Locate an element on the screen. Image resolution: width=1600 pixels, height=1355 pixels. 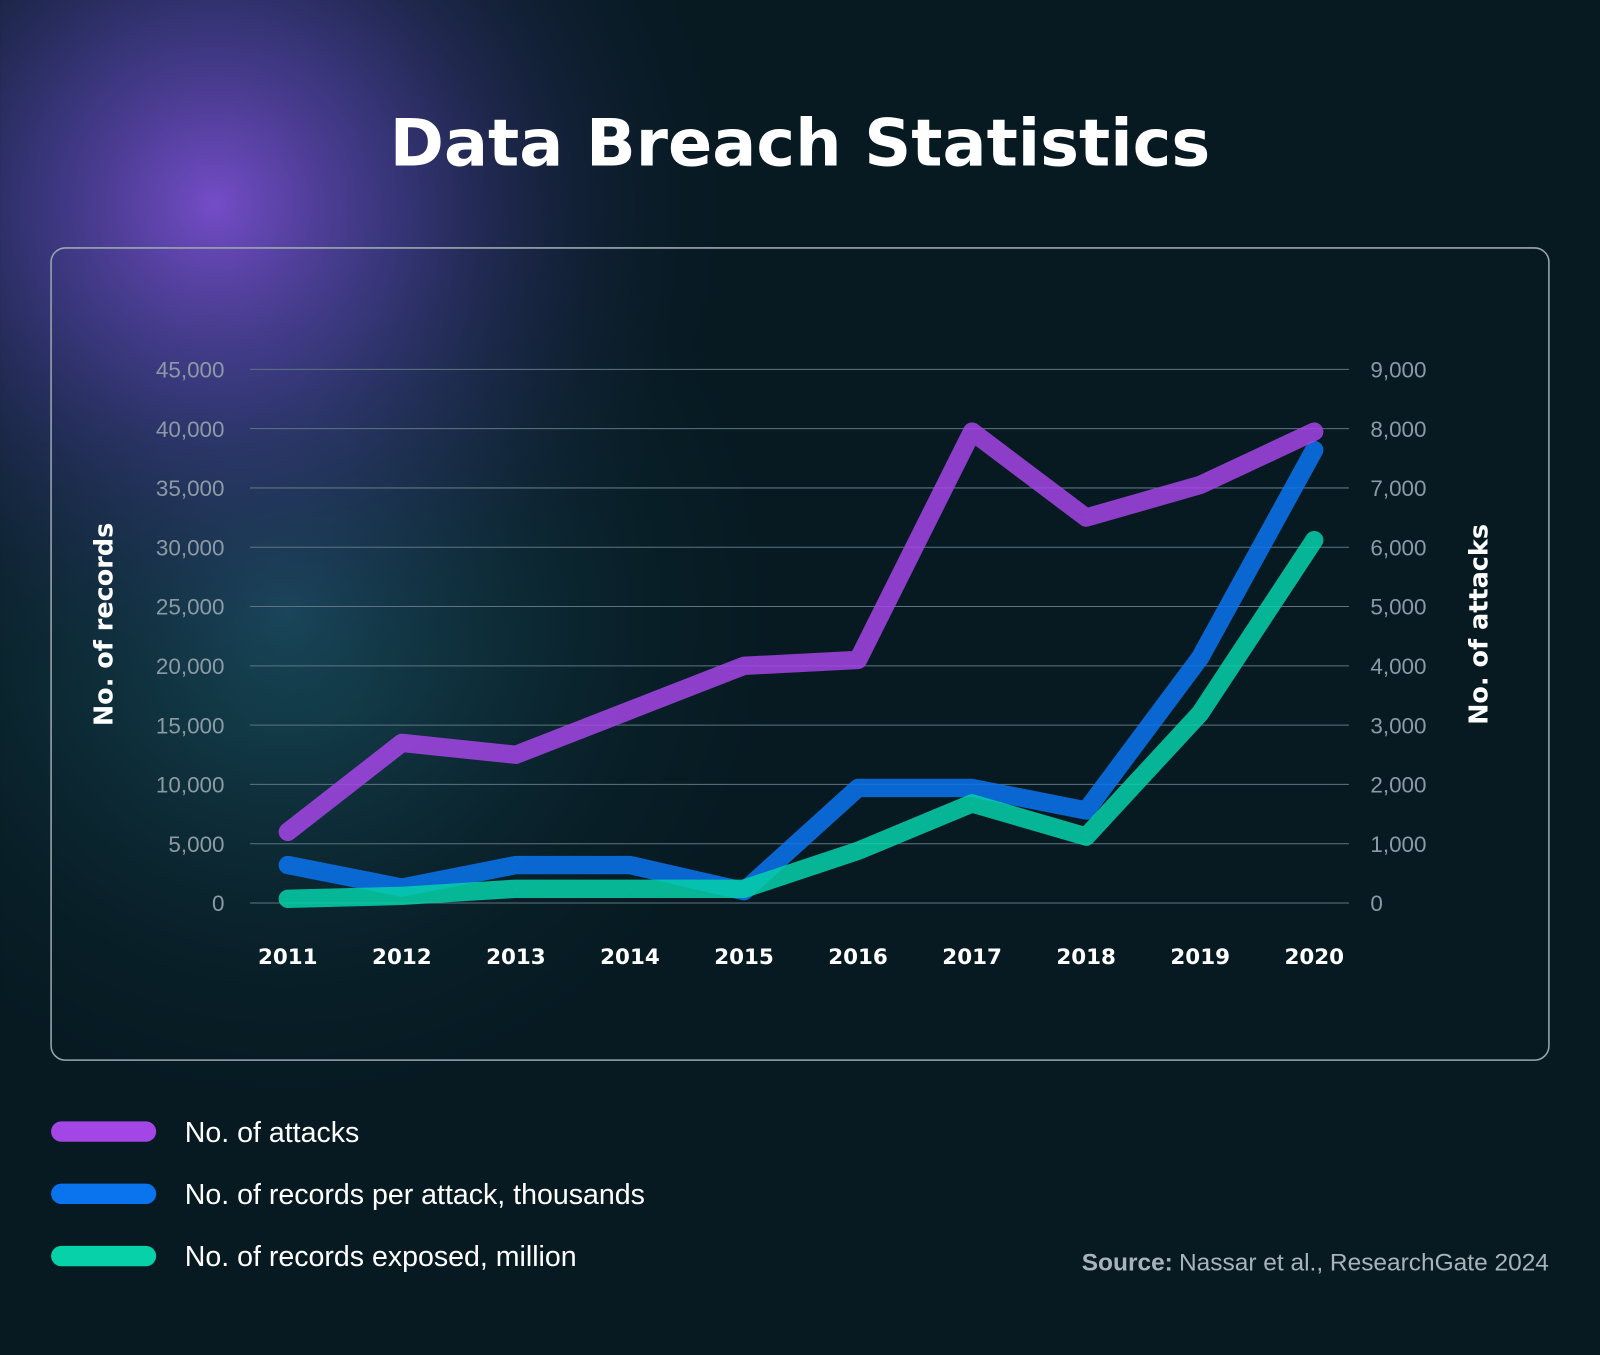
y-axis-left-label: No. of records is located at coordinates (104, 624).